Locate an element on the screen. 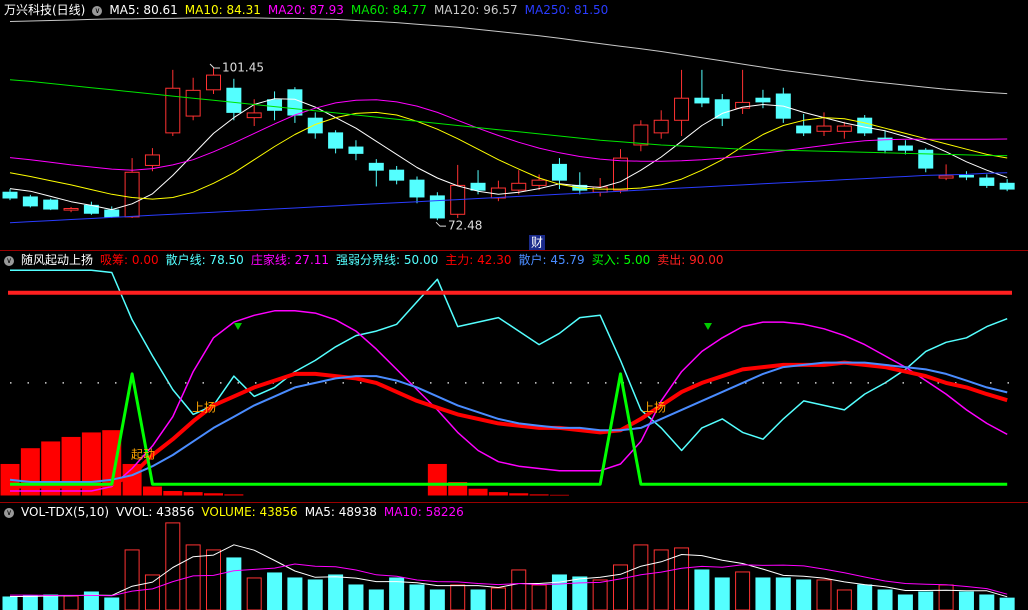 This screenshot has width=1028, height=610. legend-entry: MA5: 48938 is located at coordinates (340, 512).